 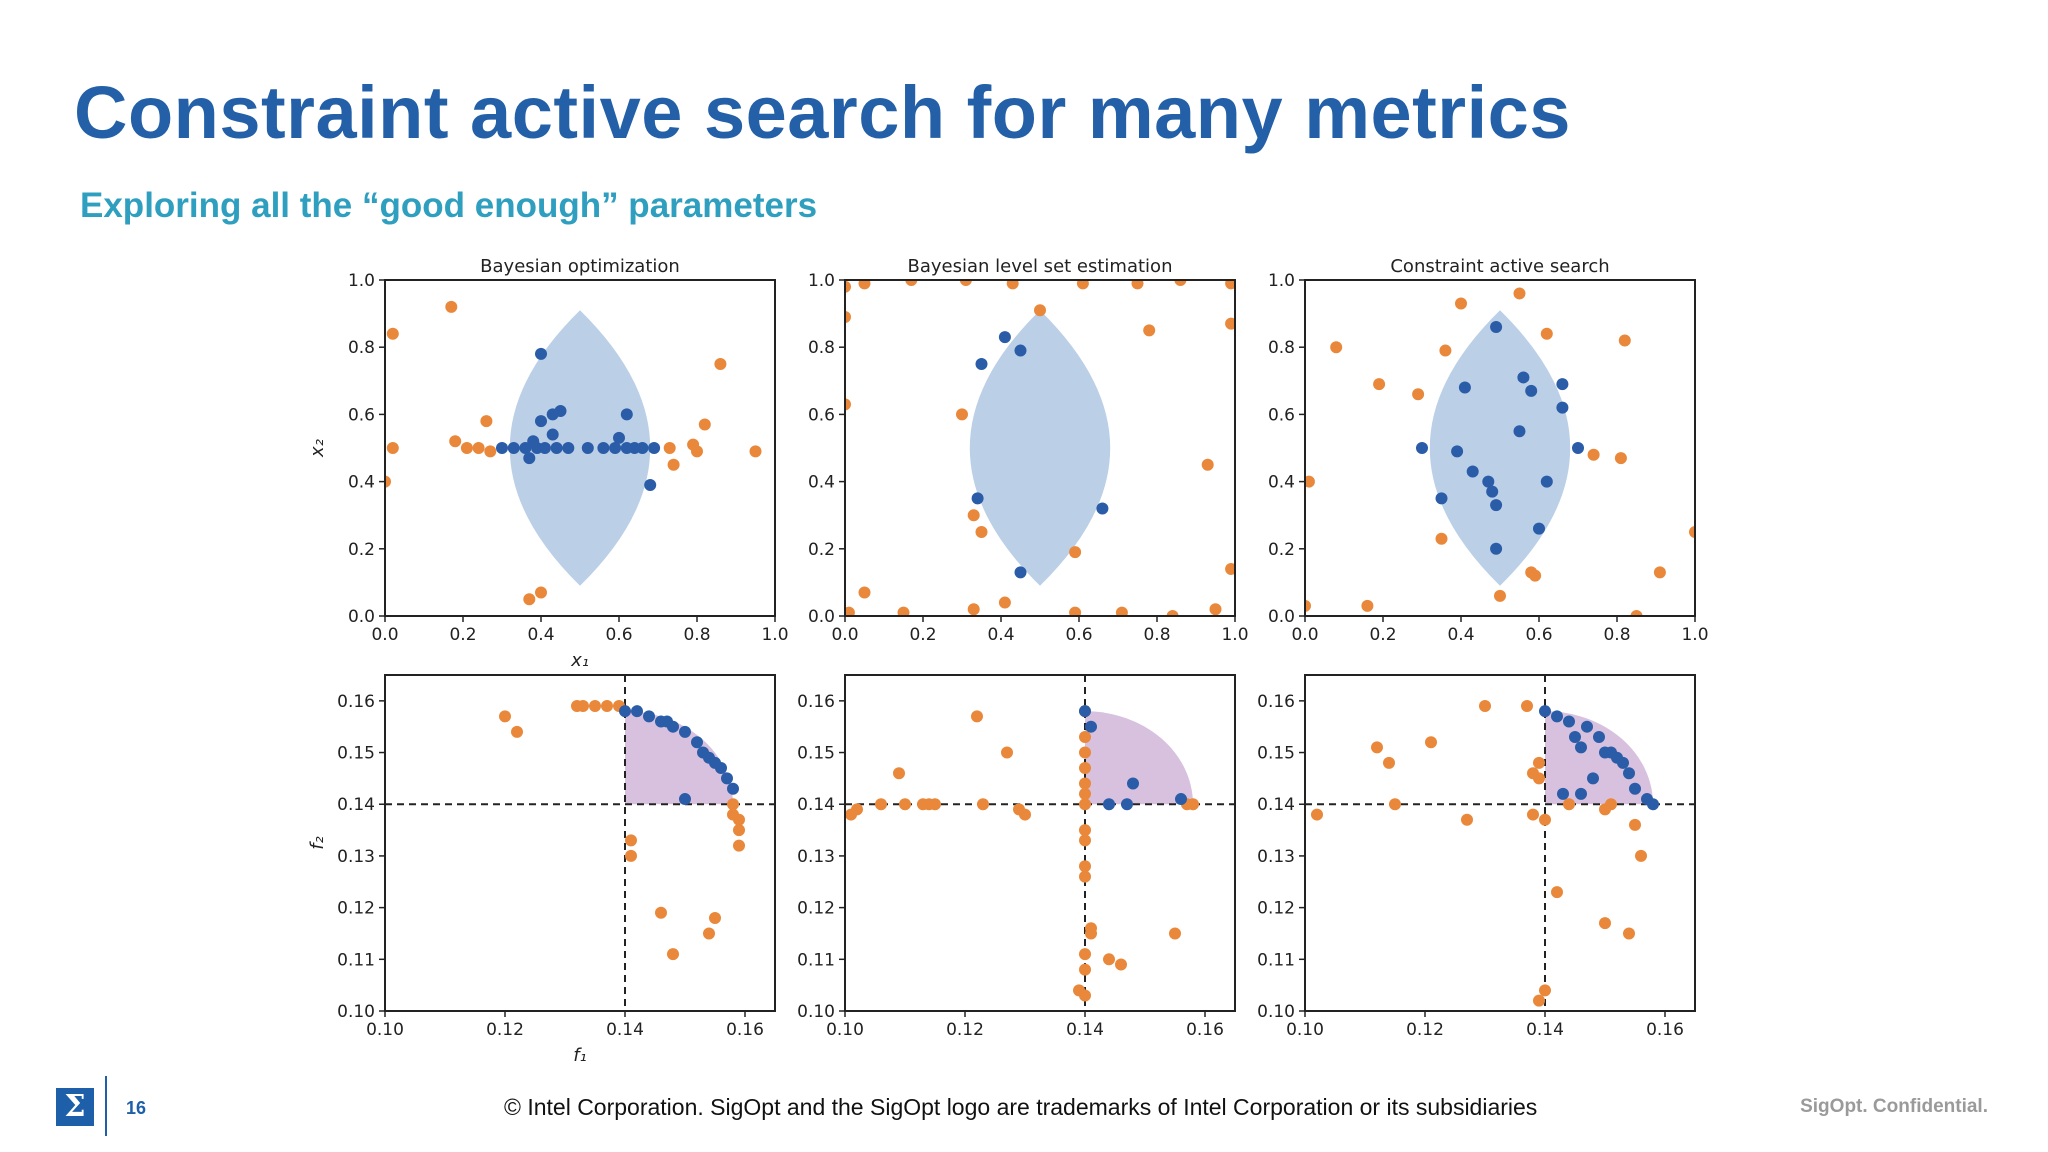 I want to click on y-tick-label: 0.13, so click(x=816, y=857).